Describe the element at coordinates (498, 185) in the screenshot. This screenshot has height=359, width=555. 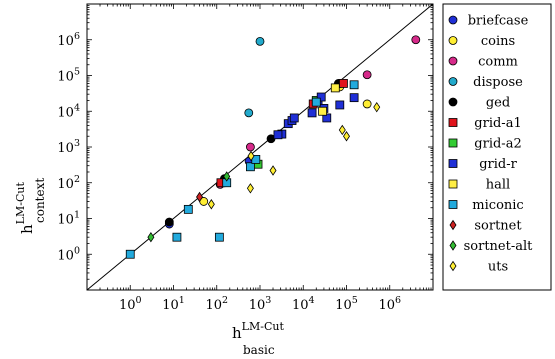
I see `legend-label-hall: hall` at that location.